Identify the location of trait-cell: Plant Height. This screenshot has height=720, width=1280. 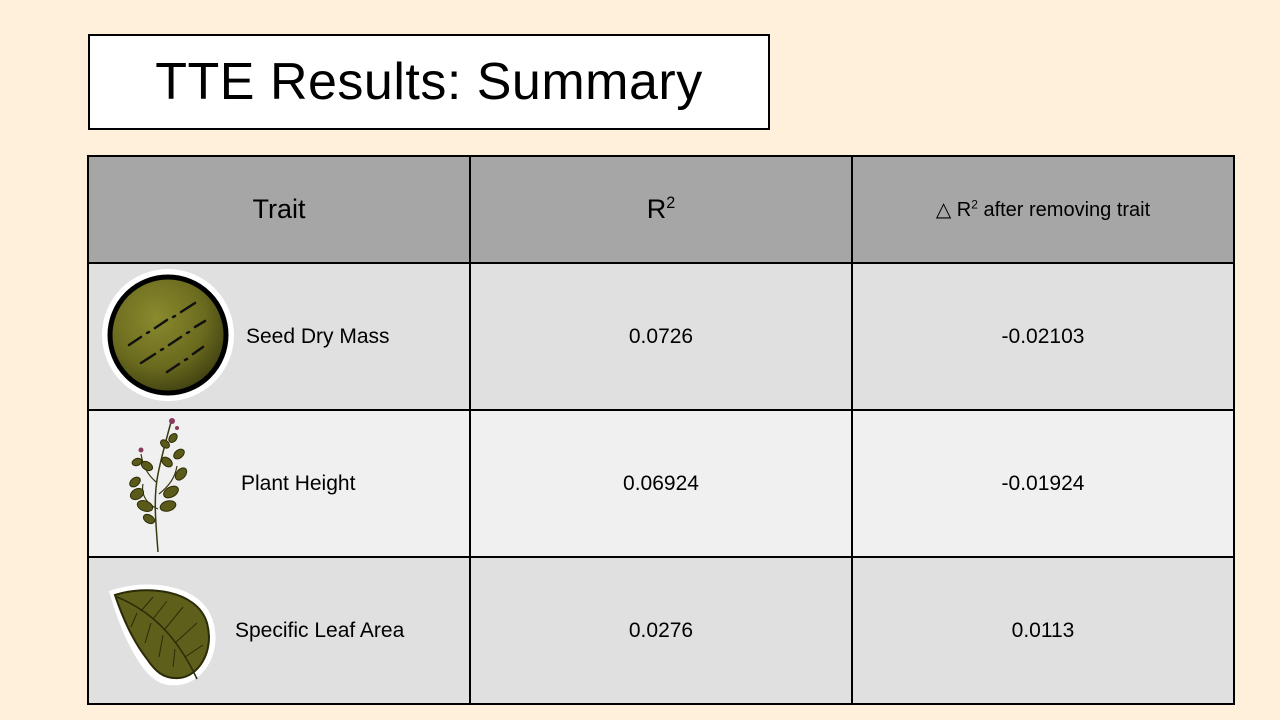
(279, 483).